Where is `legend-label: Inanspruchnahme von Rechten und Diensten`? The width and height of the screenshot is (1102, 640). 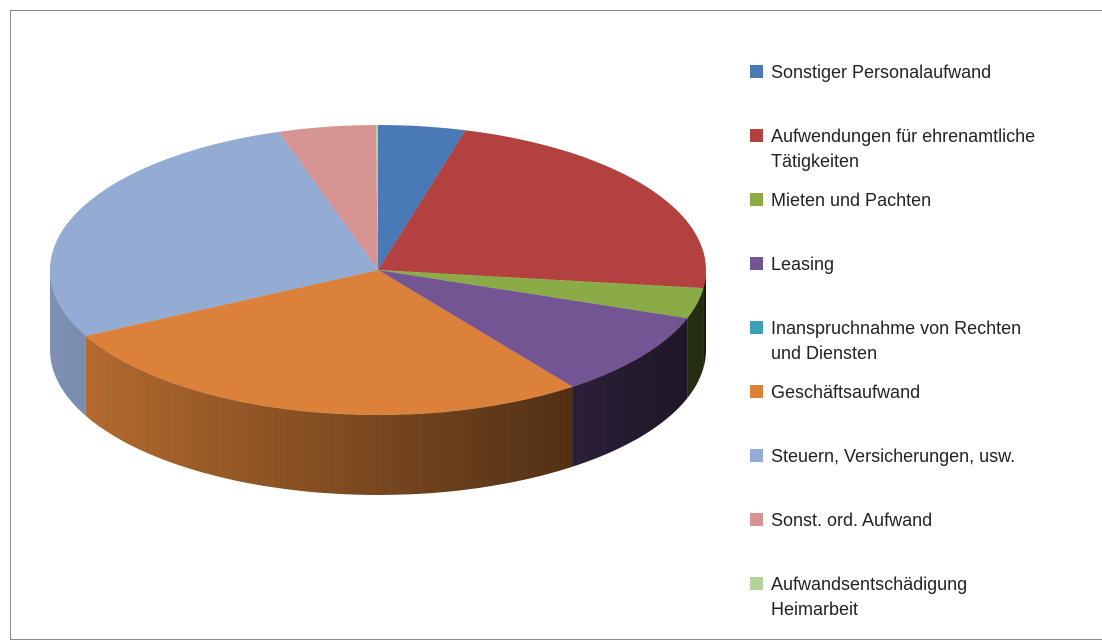
legend-label: Inanspruchnahme von Rechten und Diensten is located at coordinates (896, 340).